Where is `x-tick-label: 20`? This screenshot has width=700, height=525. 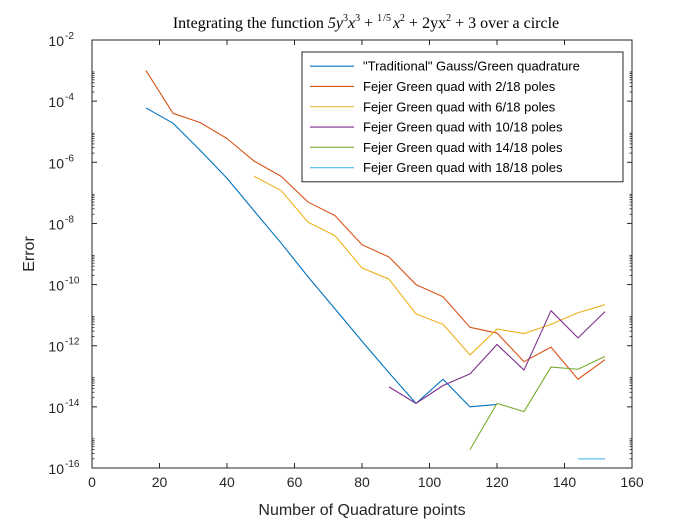
x-tick-label: 20 is located at coordinates (160, 482).